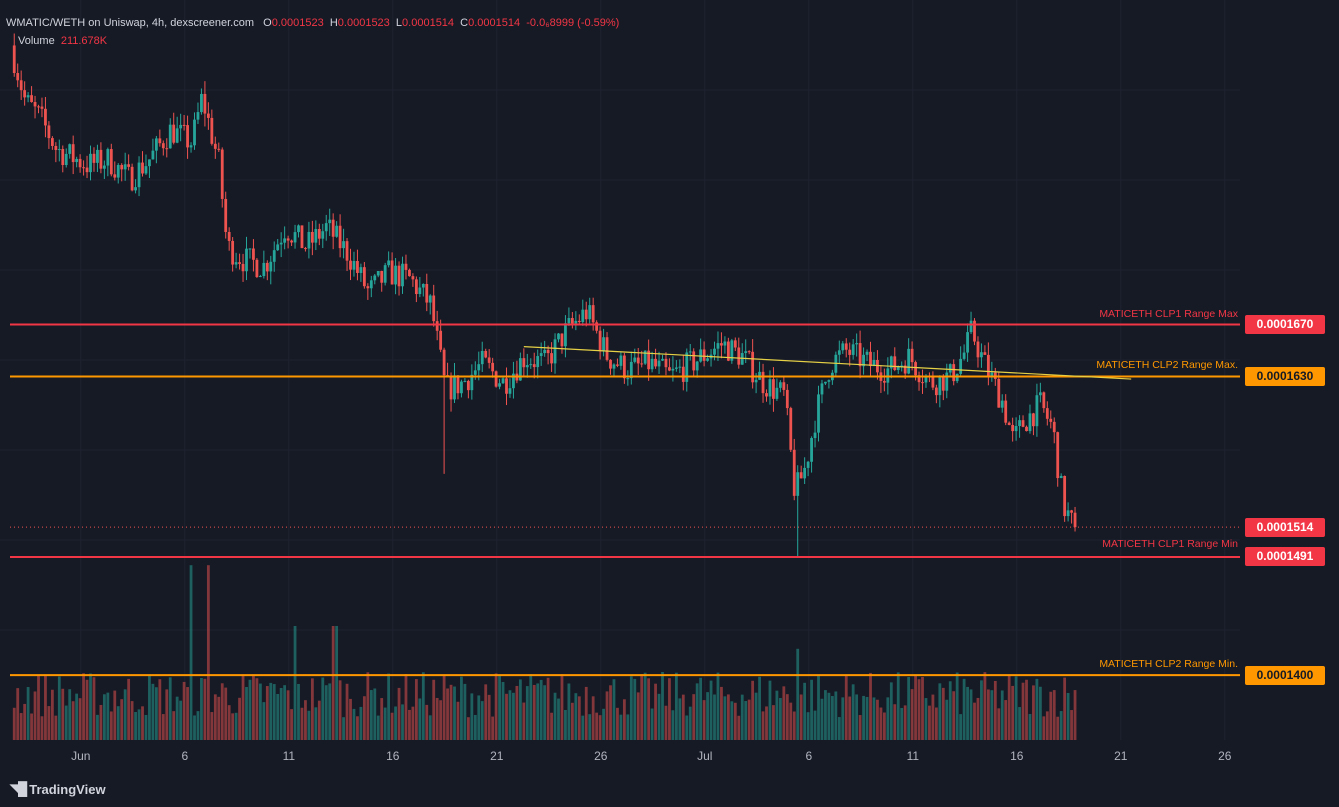  Describe the element at coordinates (1168, 313) in the screenshot. I see `level-label: MATICETH CLP1 Range Max` at that location.